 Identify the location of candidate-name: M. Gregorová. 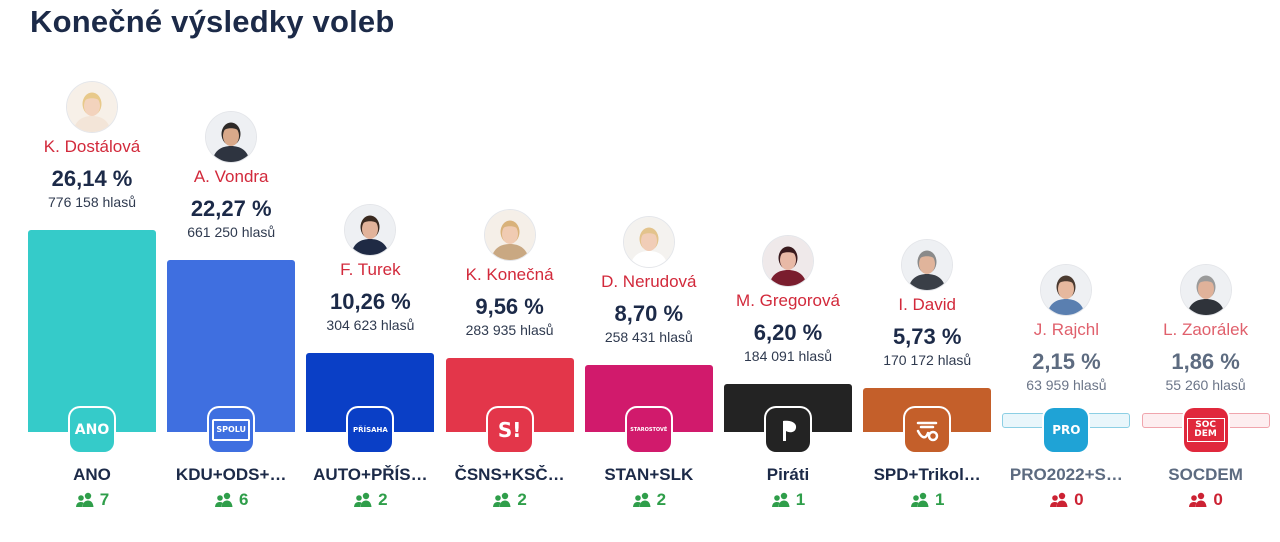
(788, 301).